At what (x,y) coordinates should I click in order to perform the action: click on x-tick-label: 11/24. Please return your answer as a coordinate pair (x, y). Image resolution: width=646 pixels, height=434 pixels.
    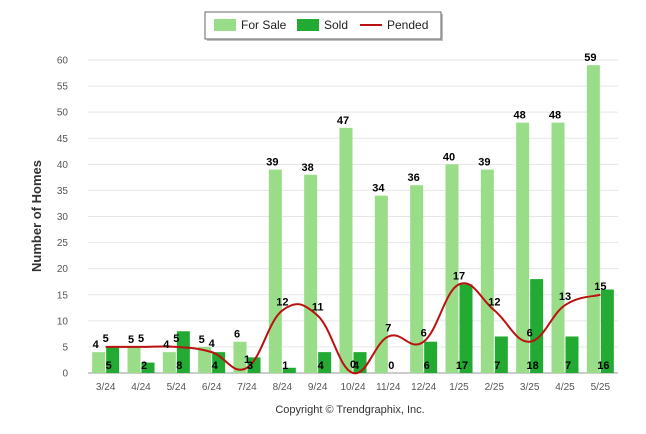
    Looking at the image, I should click on (388, 387).